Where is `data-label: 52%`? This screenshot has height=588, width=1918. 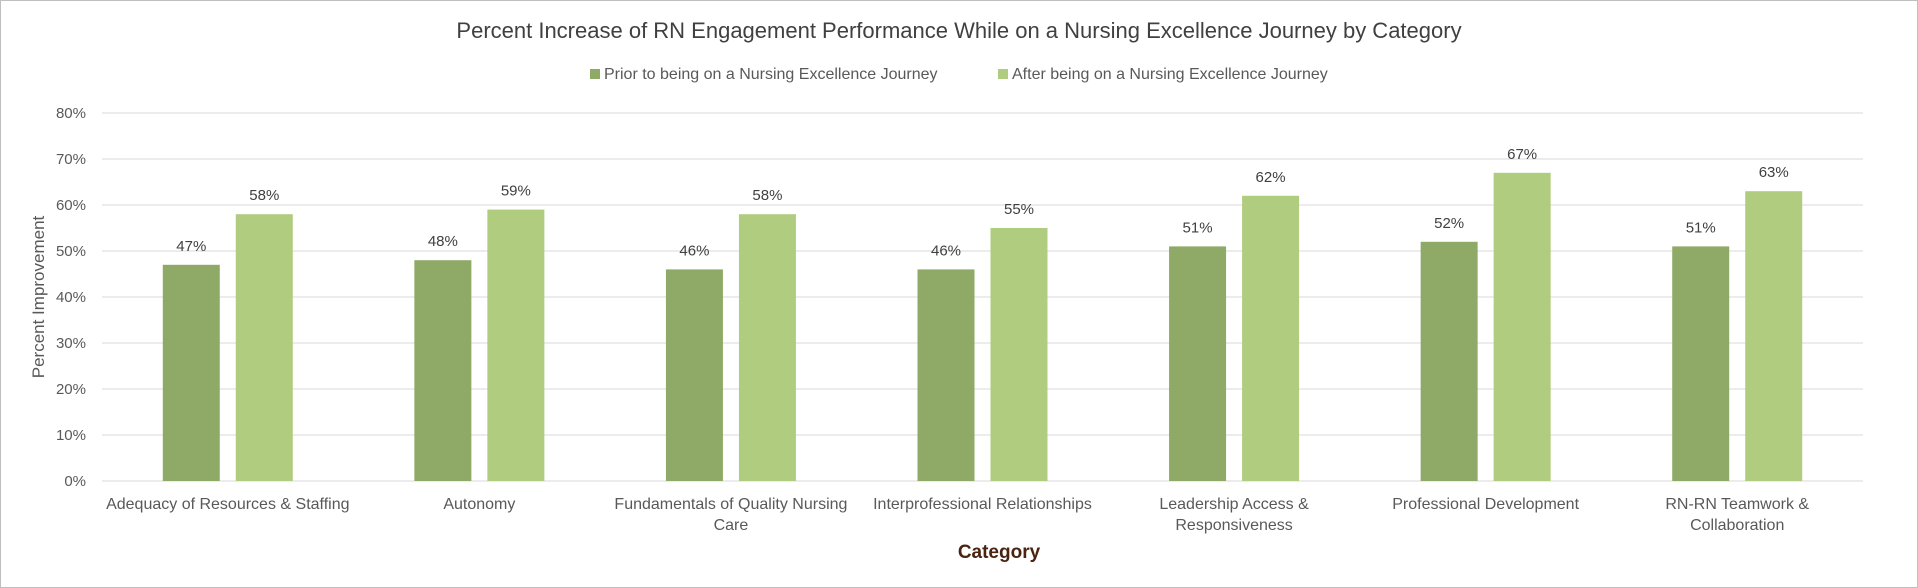 data-label: 52% is located at coordinates (1449, 223).